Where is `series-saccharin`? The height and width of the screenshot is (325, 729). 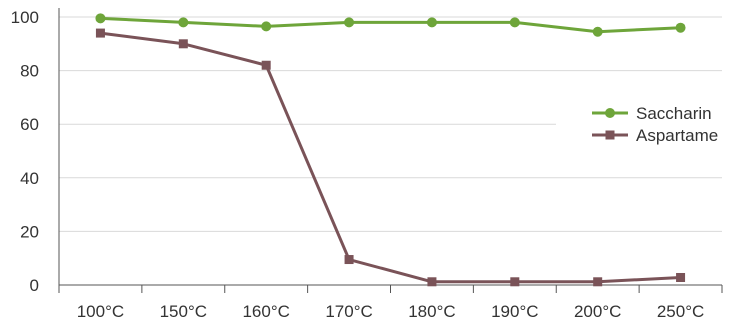
series-saccharin is located at coordinates (390, 25).